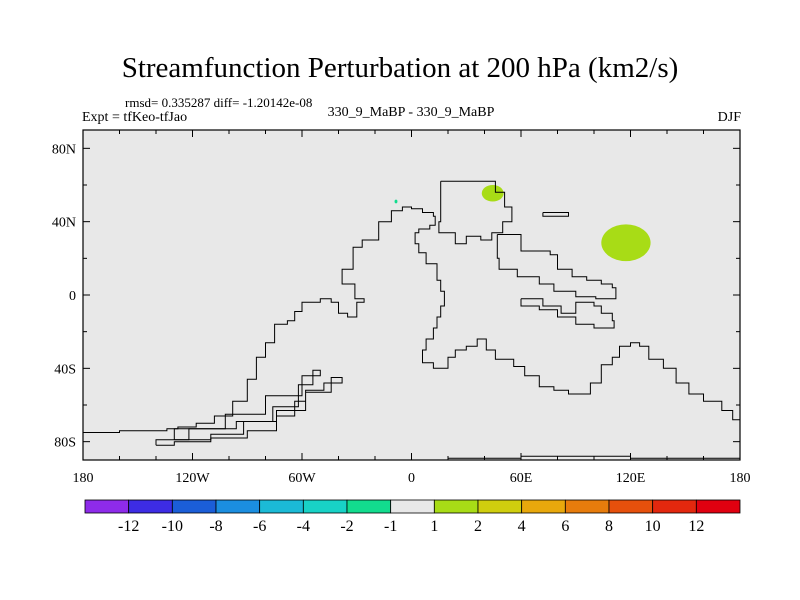 The height and width of the screenshot is (600, 800). I want to click on colorbar-label: 4, so click(522, 526).